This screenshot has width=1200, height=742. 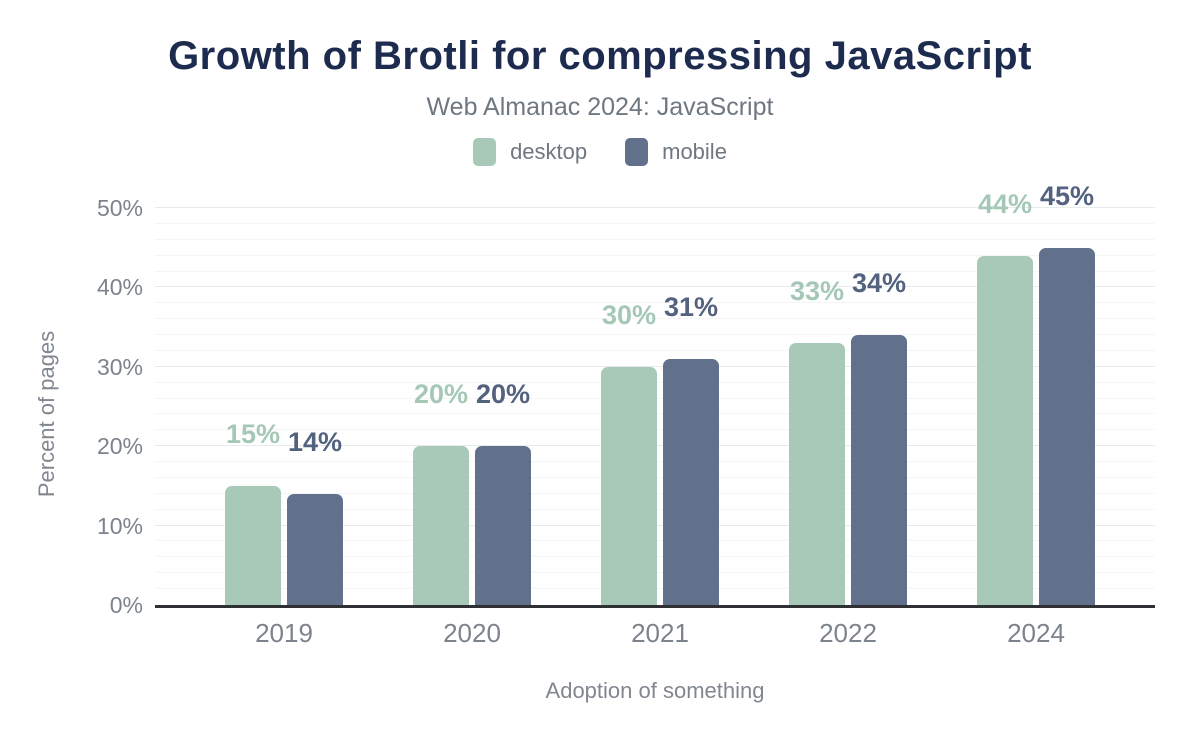 What do you see at coordinates (1067, 195) in the screenshot?
I see `bar-label-mobile-2024: 45%` at bounding box center [1067, 195].